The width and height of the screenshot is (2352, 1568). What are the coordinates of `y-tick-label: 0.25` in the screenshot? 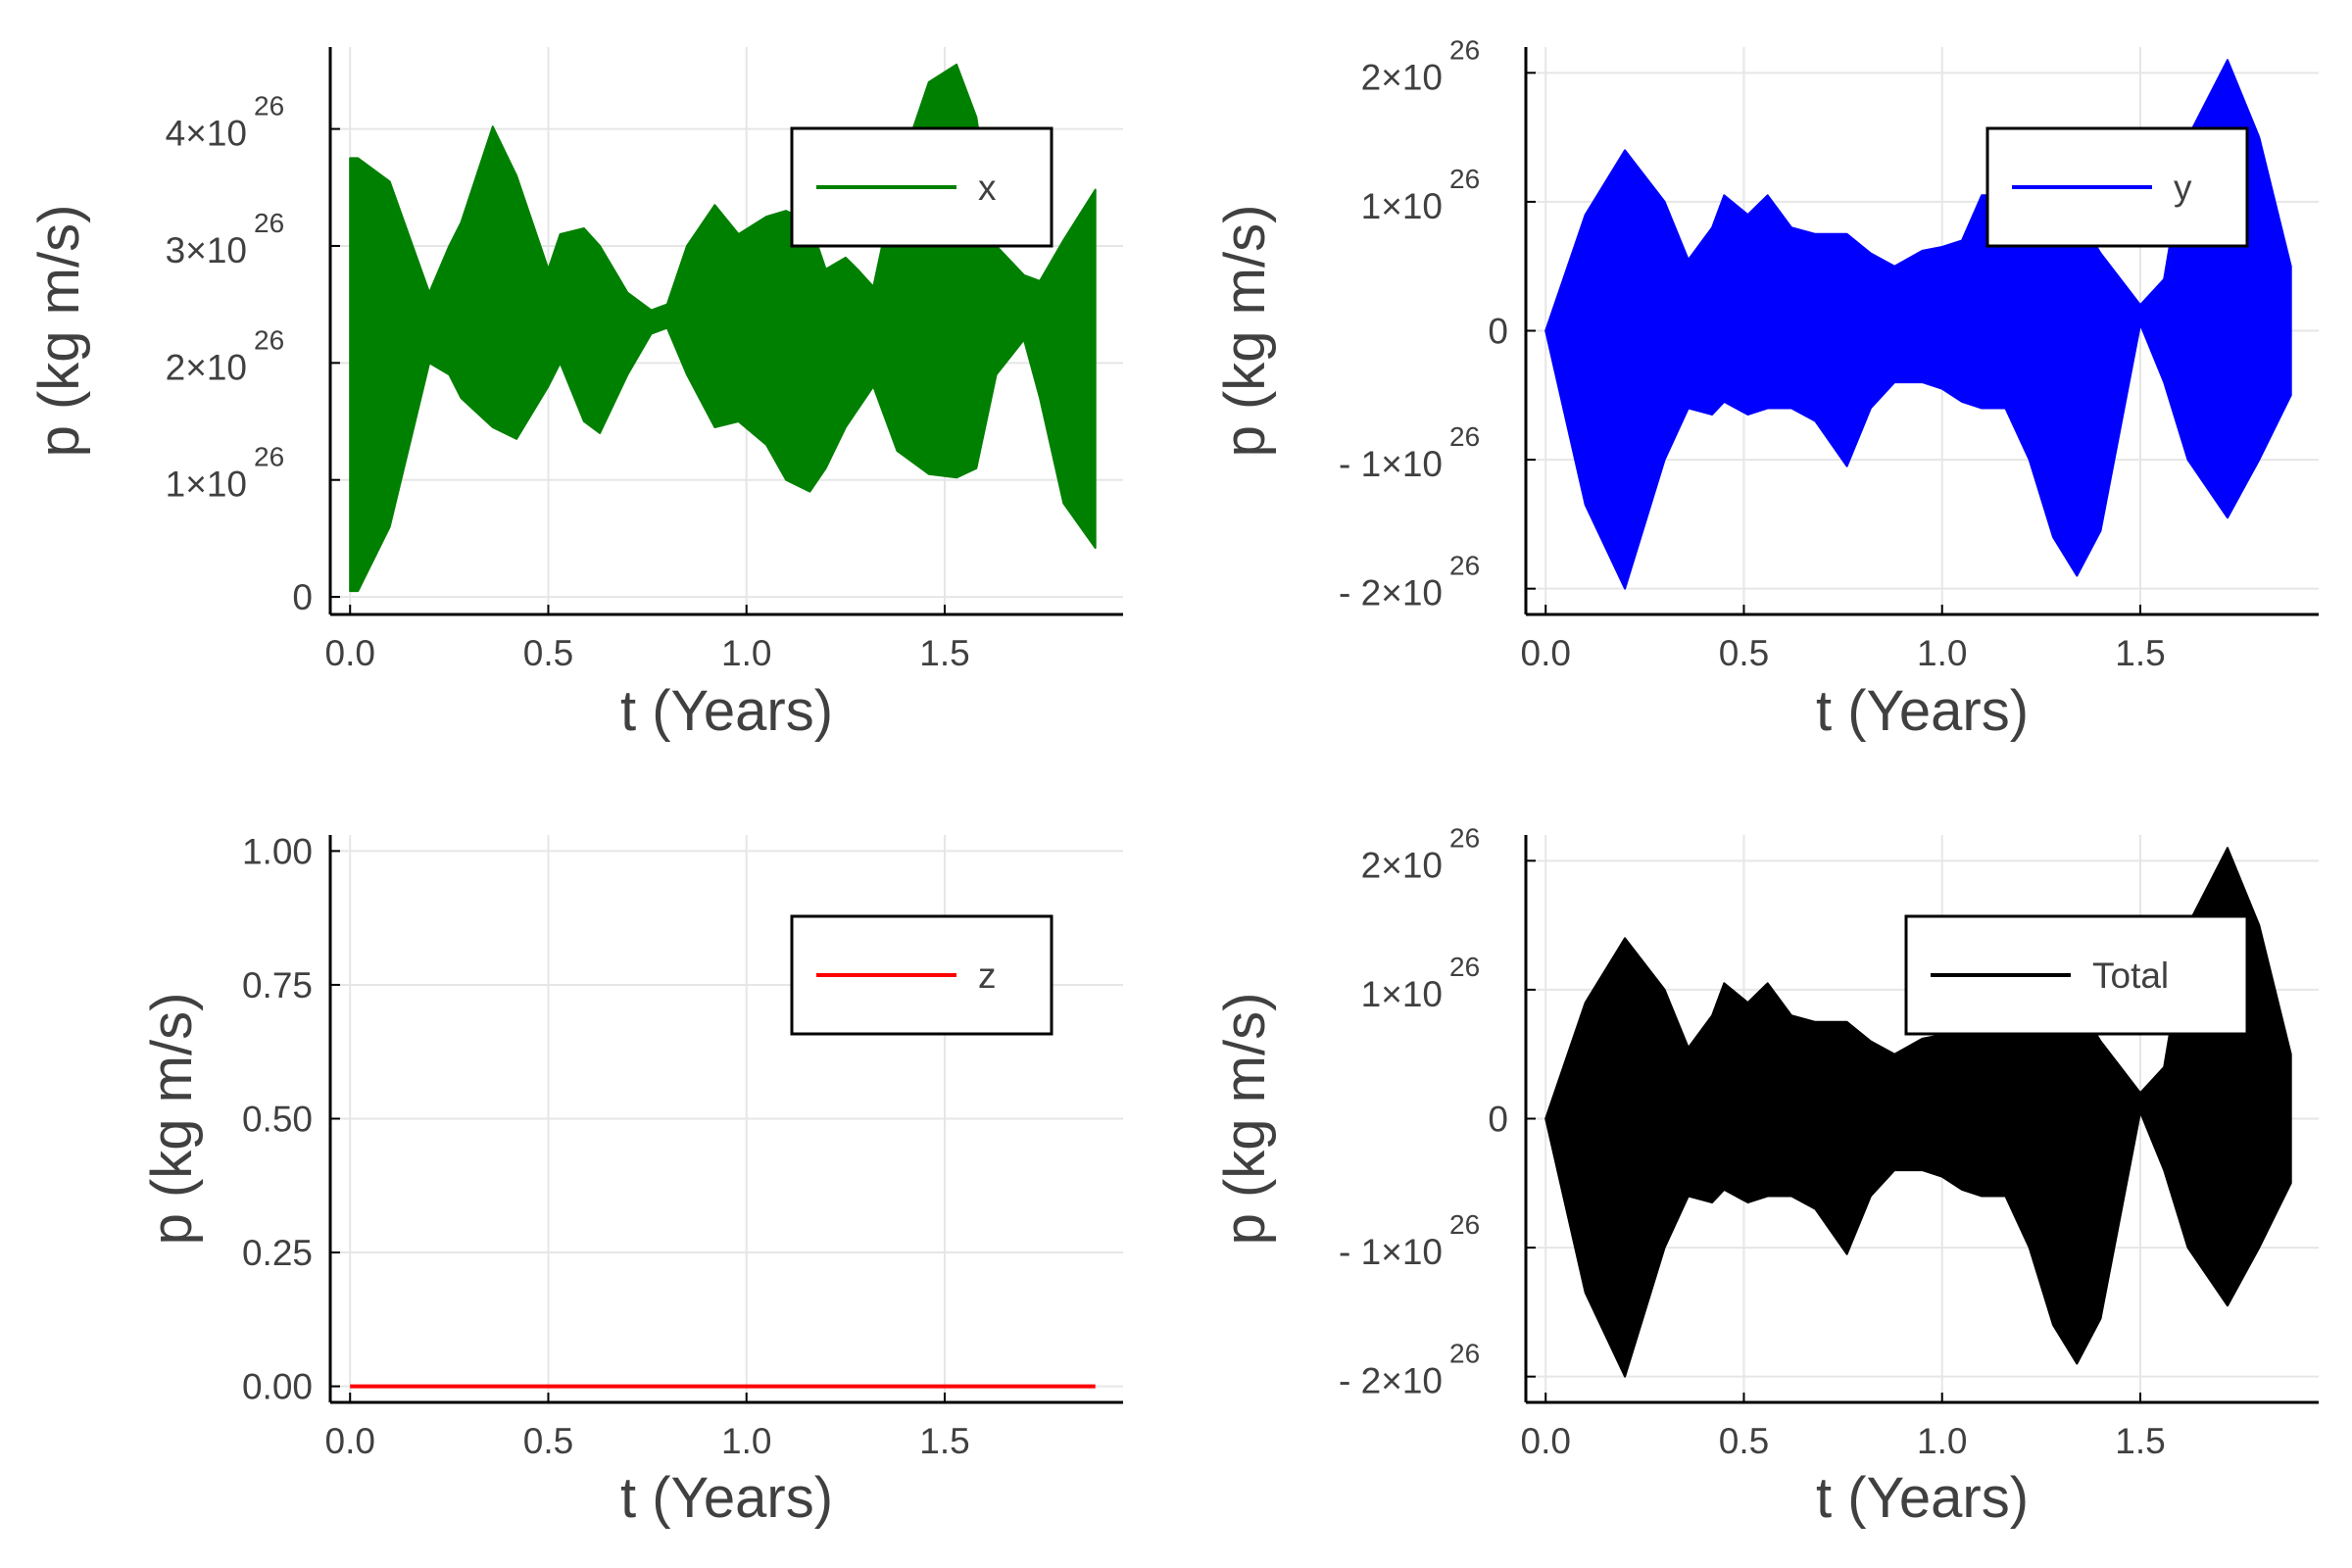 It's located at (277, 1253).